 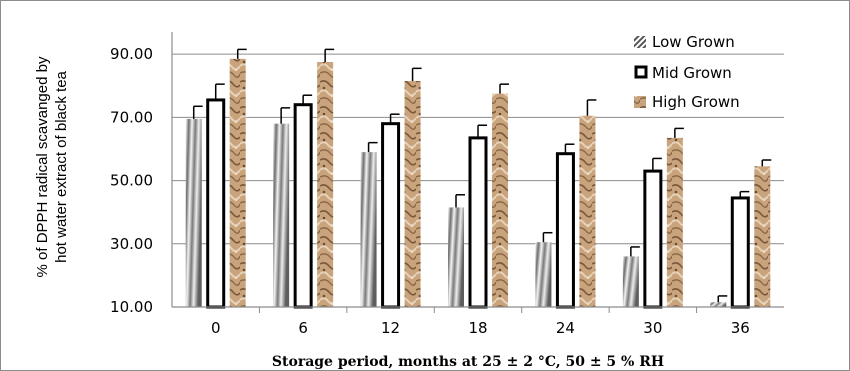 I want to click on x-tick-label: 12, so click(x=390, y=328).